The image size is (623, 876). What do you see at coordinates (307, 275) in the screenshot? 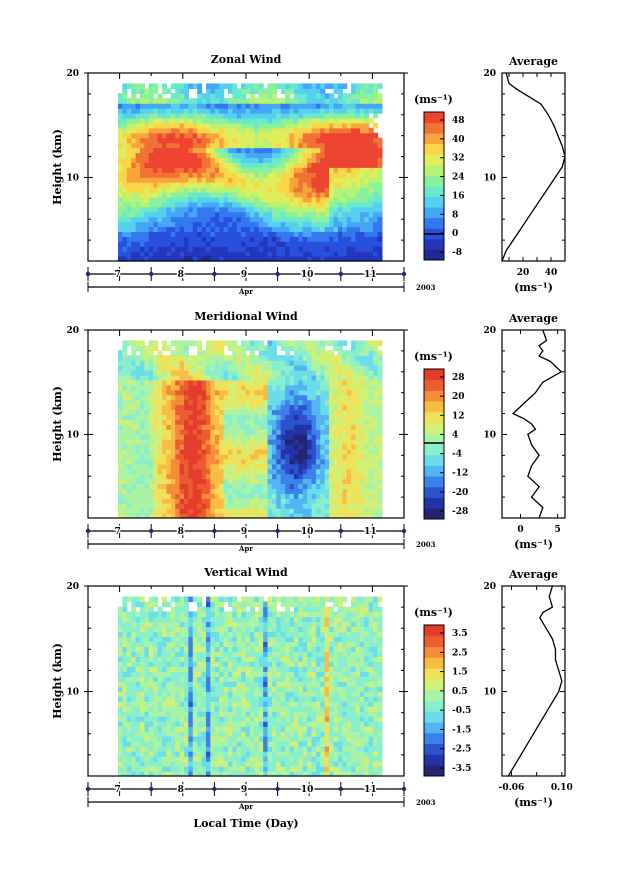
I see `x-tick-label: 10` at bounding box center [307, 275].